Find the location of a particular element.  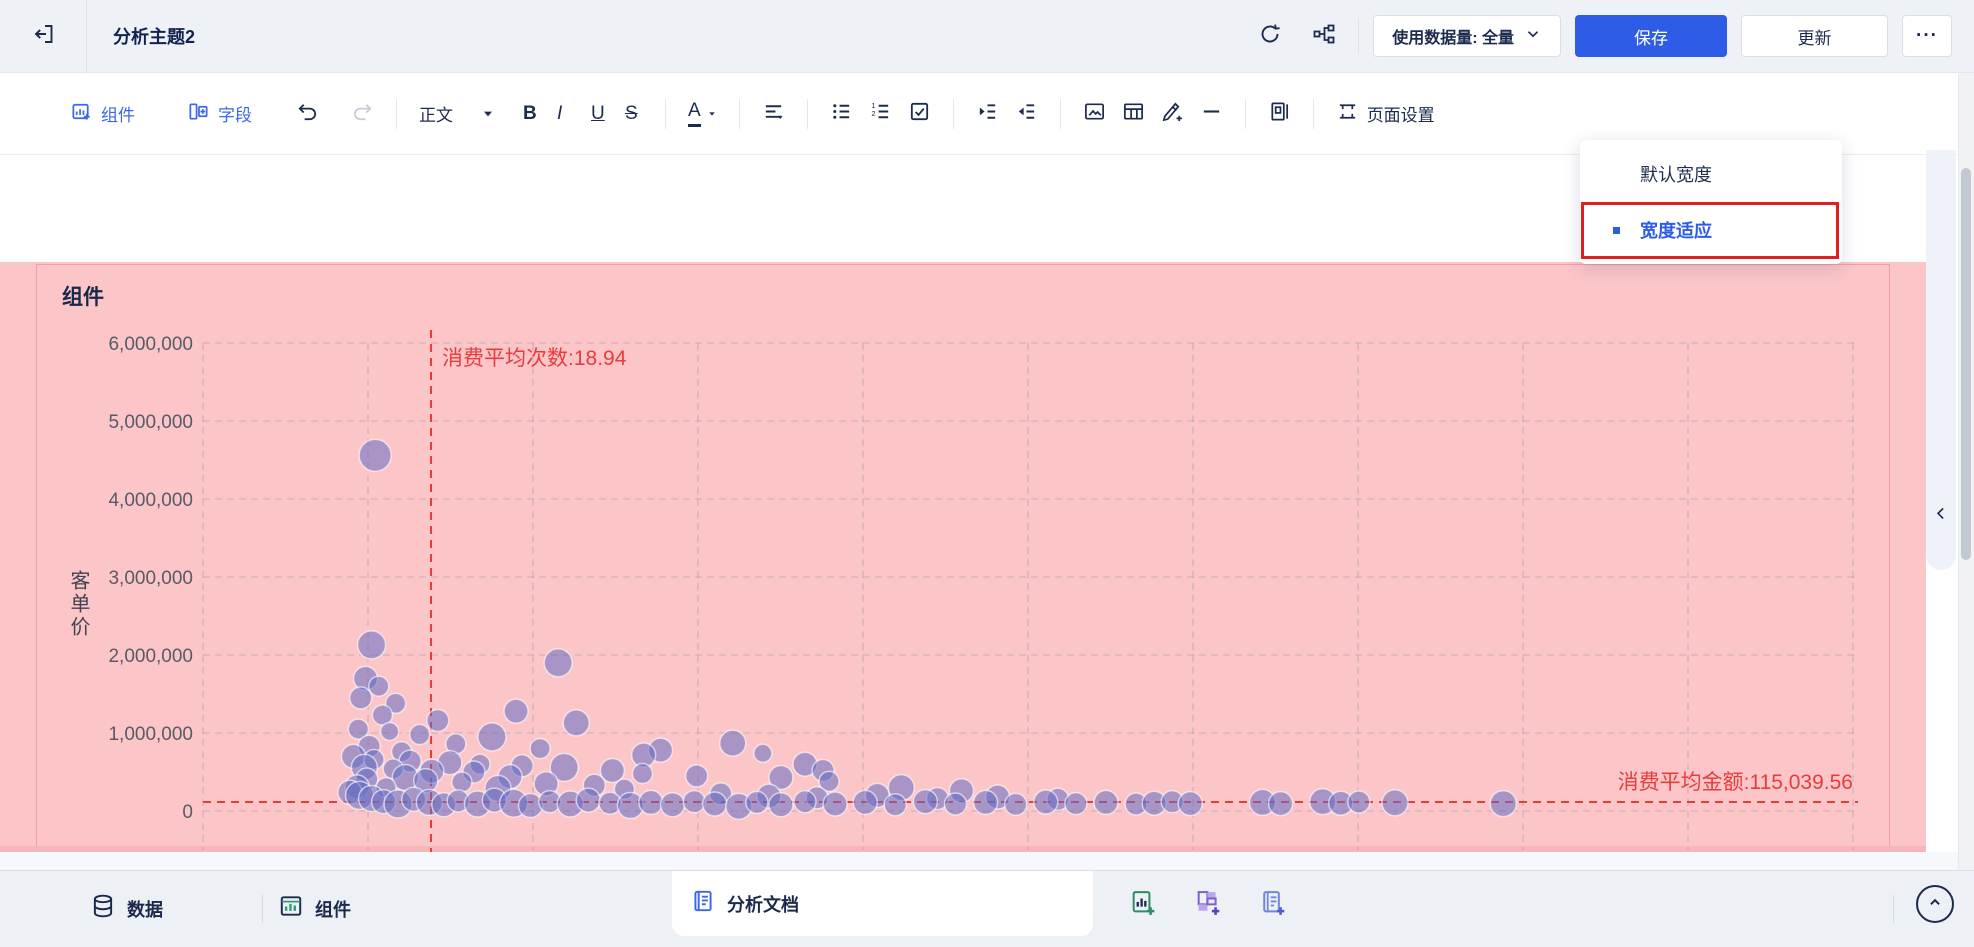

insert-image-button is located at coordinates (1094, 114).